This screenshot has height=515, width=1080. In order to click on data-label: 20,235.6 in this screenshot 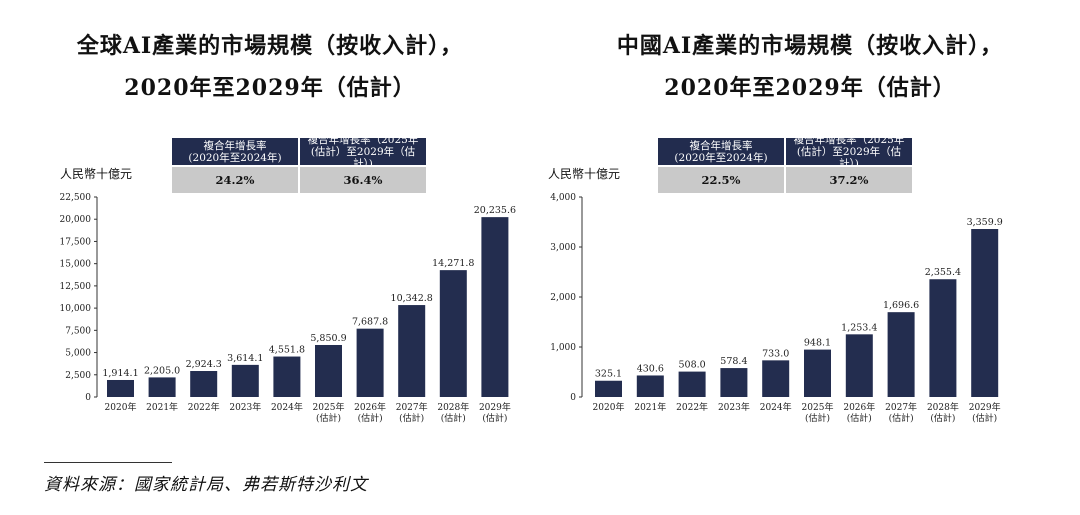, I will do `click(495, 210)`.